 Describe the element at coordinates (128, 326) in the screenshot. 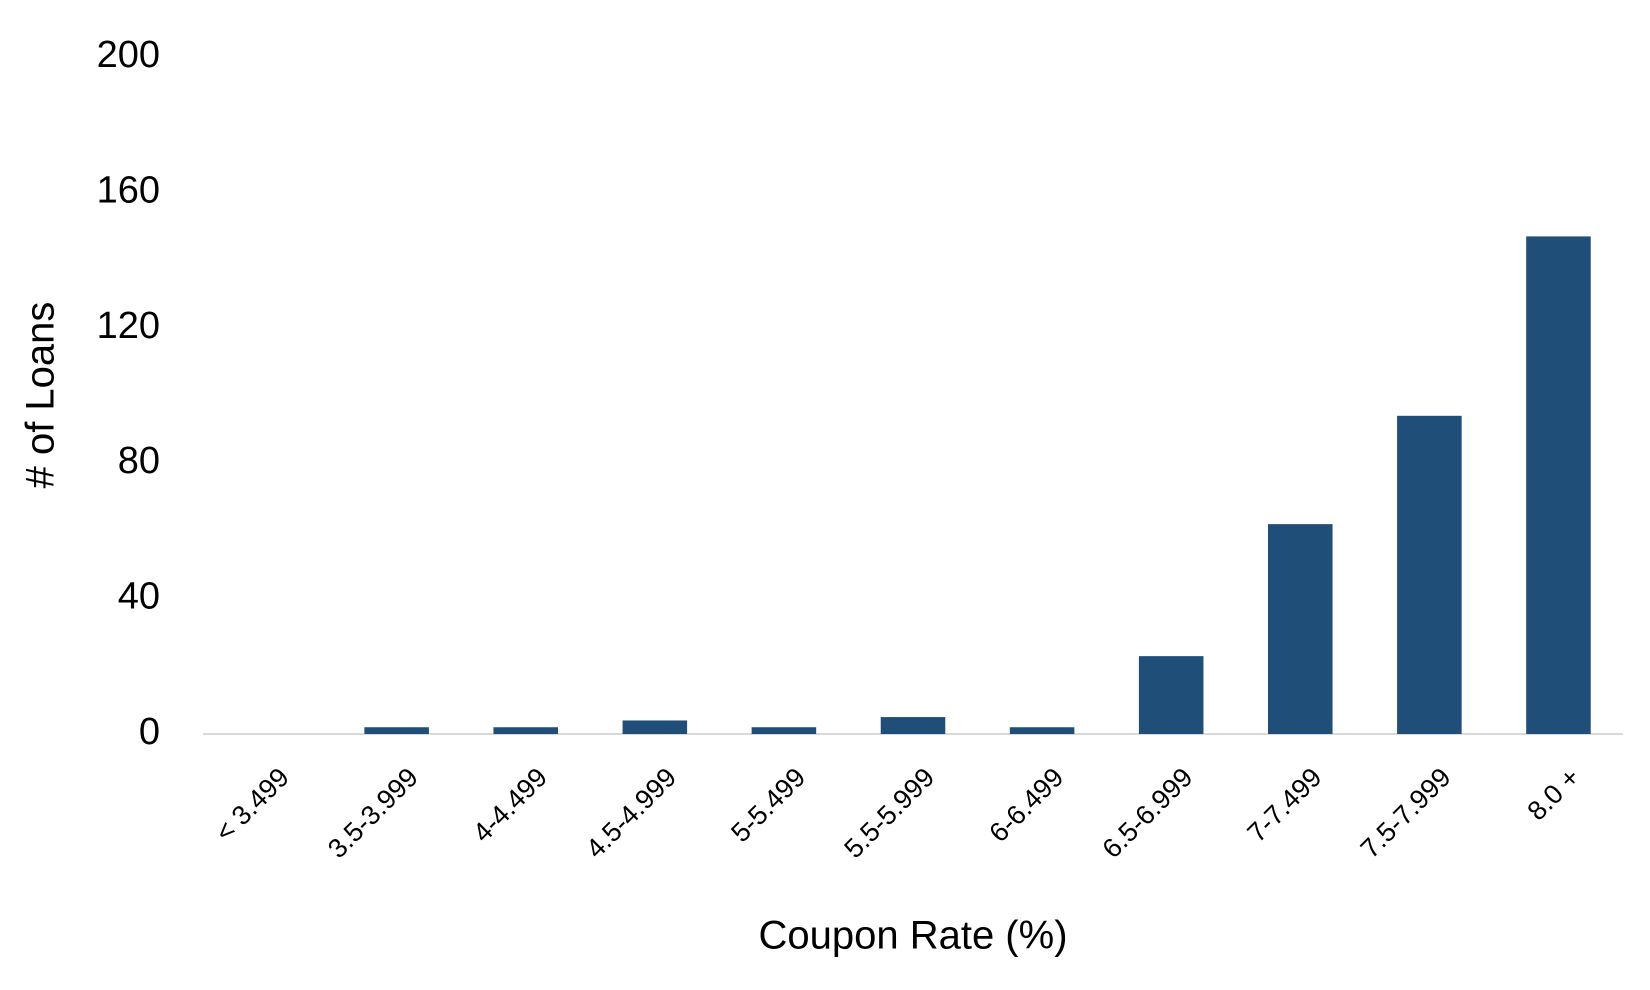

I see `y-tick-label: 120` at that location.